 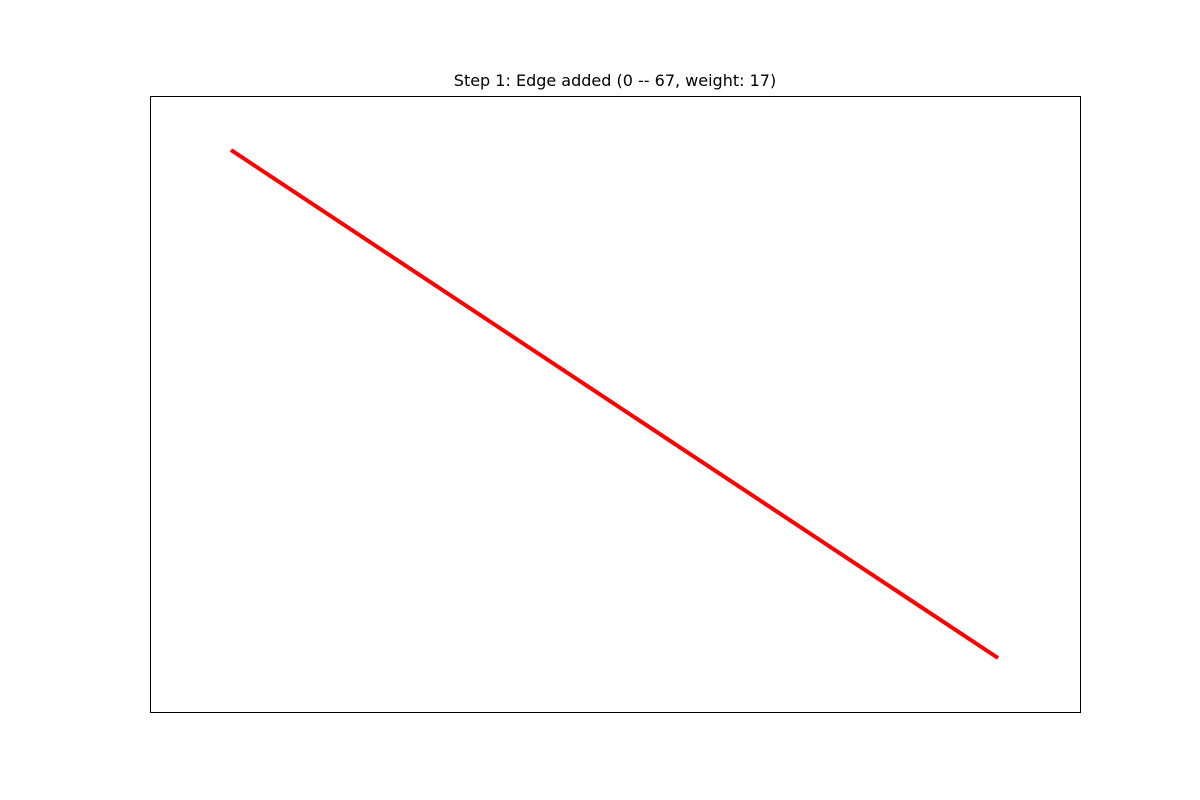 I want to click on plot-title: Step 1: Edge added (0 -- 67, weight: 17), so click(x=615, y=80).